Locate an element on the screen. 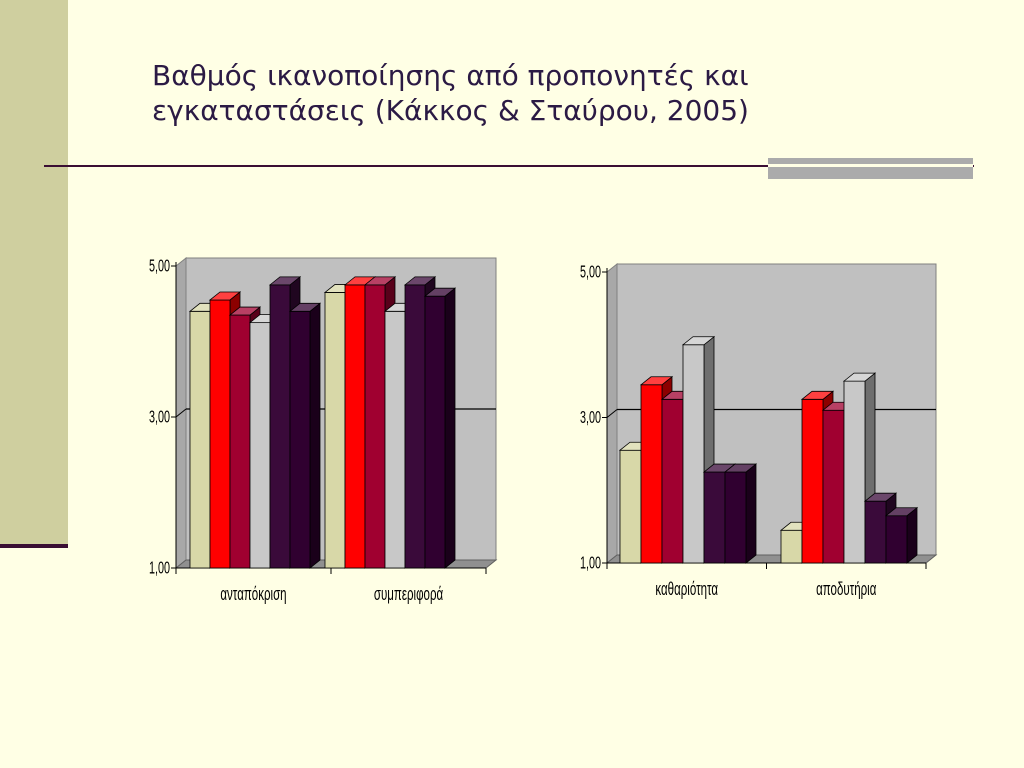 Image resolution: width=1024 pixels, height=768 pixels. slide-title-line-1: Βαθμός ικανοποίησης από προπονητές και is located at coordinates (450, 75).